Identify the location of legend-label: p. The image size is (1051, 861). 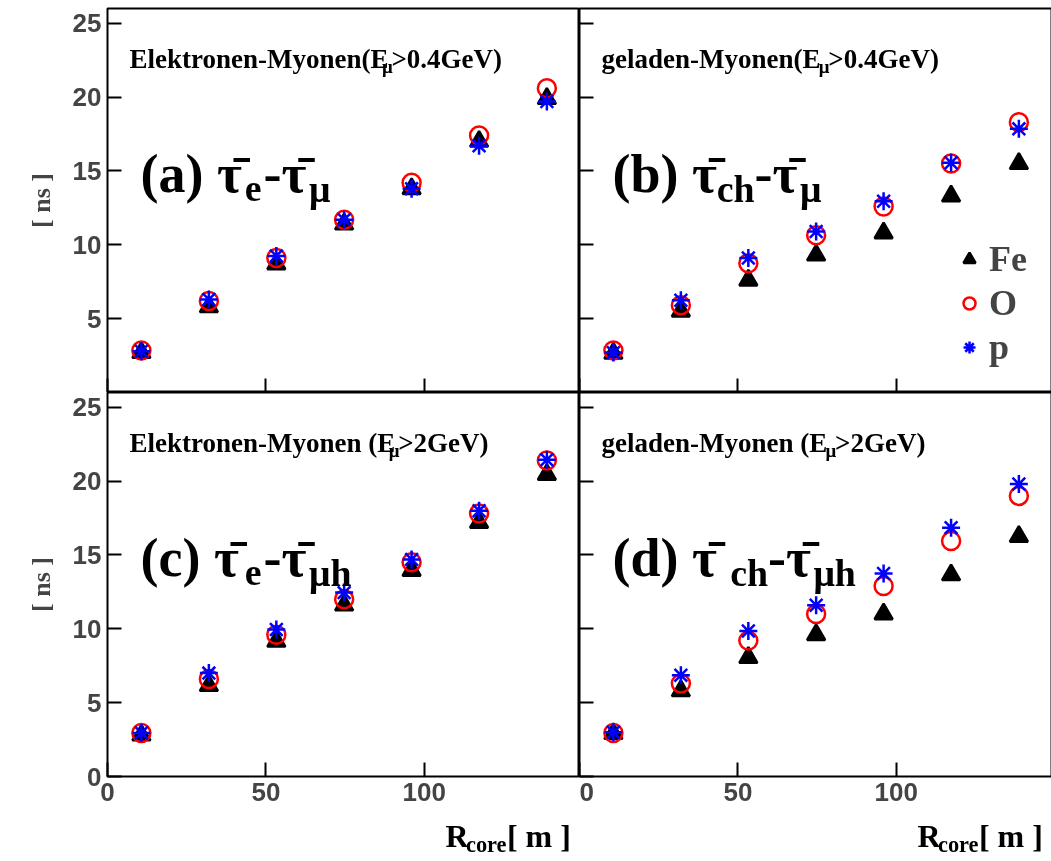
(999, 347).